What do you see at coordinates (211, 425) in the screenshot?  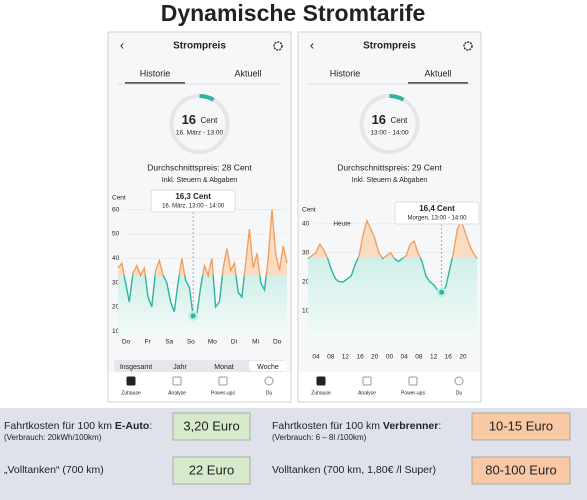 I see `cost-amount: 3,20 Euro` at bounding box center [211, 425].